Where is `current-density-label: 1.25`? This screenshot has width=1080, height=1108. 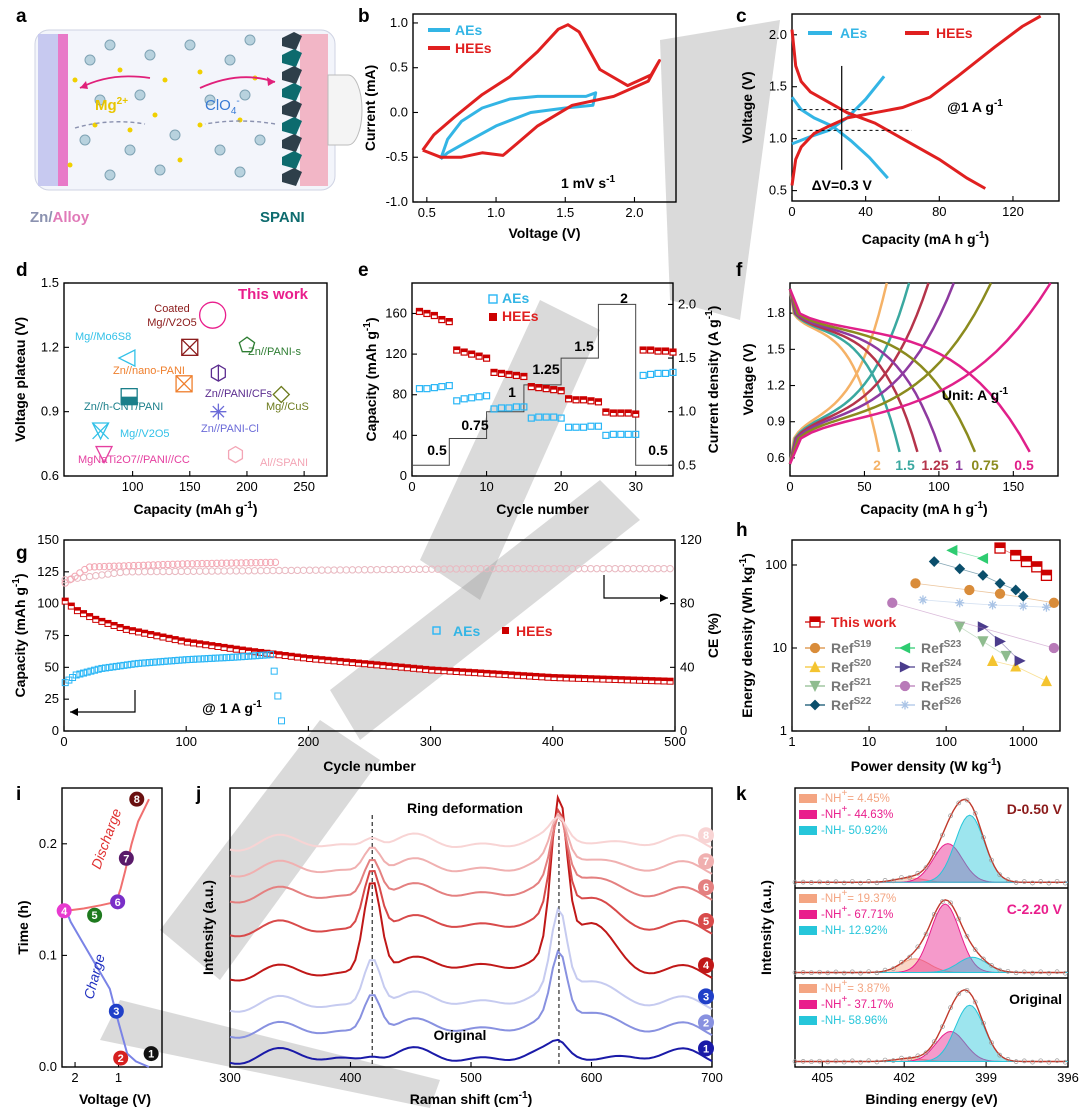
current-density-label: 1.25 is located at coordinates (934, 465).